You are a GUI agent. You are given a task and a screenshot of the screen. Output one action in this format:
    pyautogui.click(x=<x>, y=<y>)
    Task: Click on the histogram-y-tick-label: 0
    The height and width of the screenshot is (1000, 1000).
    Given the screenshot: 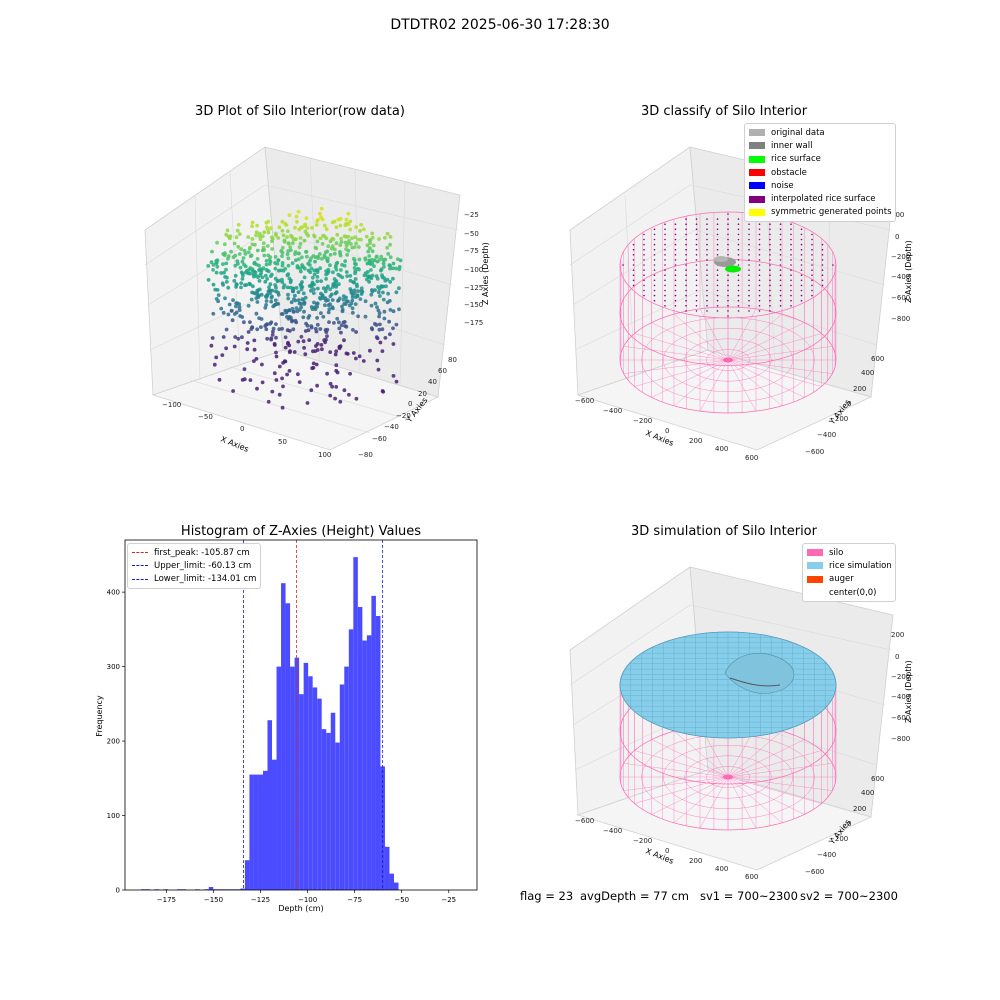 What is the action you would take?
    pyautogui.click(x=118, y=891)
    